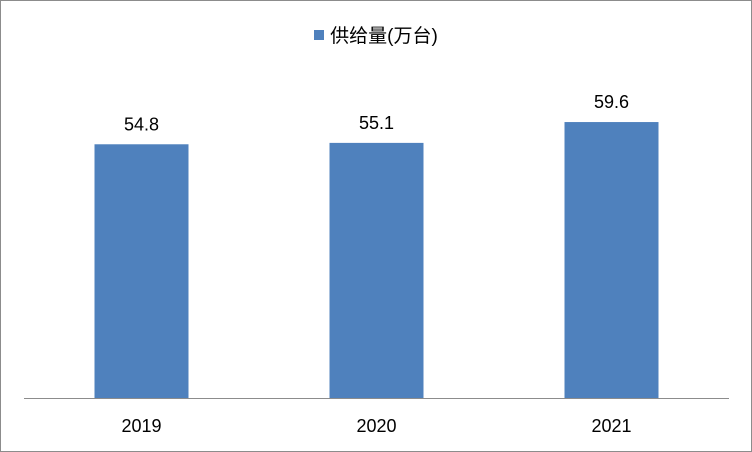 The height and width of the screenshot is (452, 752). What do you see at coordinates (376, 426) in the screenshot?
I see `x-tick-label-2020: 2020` at bounding box center [376, 426].